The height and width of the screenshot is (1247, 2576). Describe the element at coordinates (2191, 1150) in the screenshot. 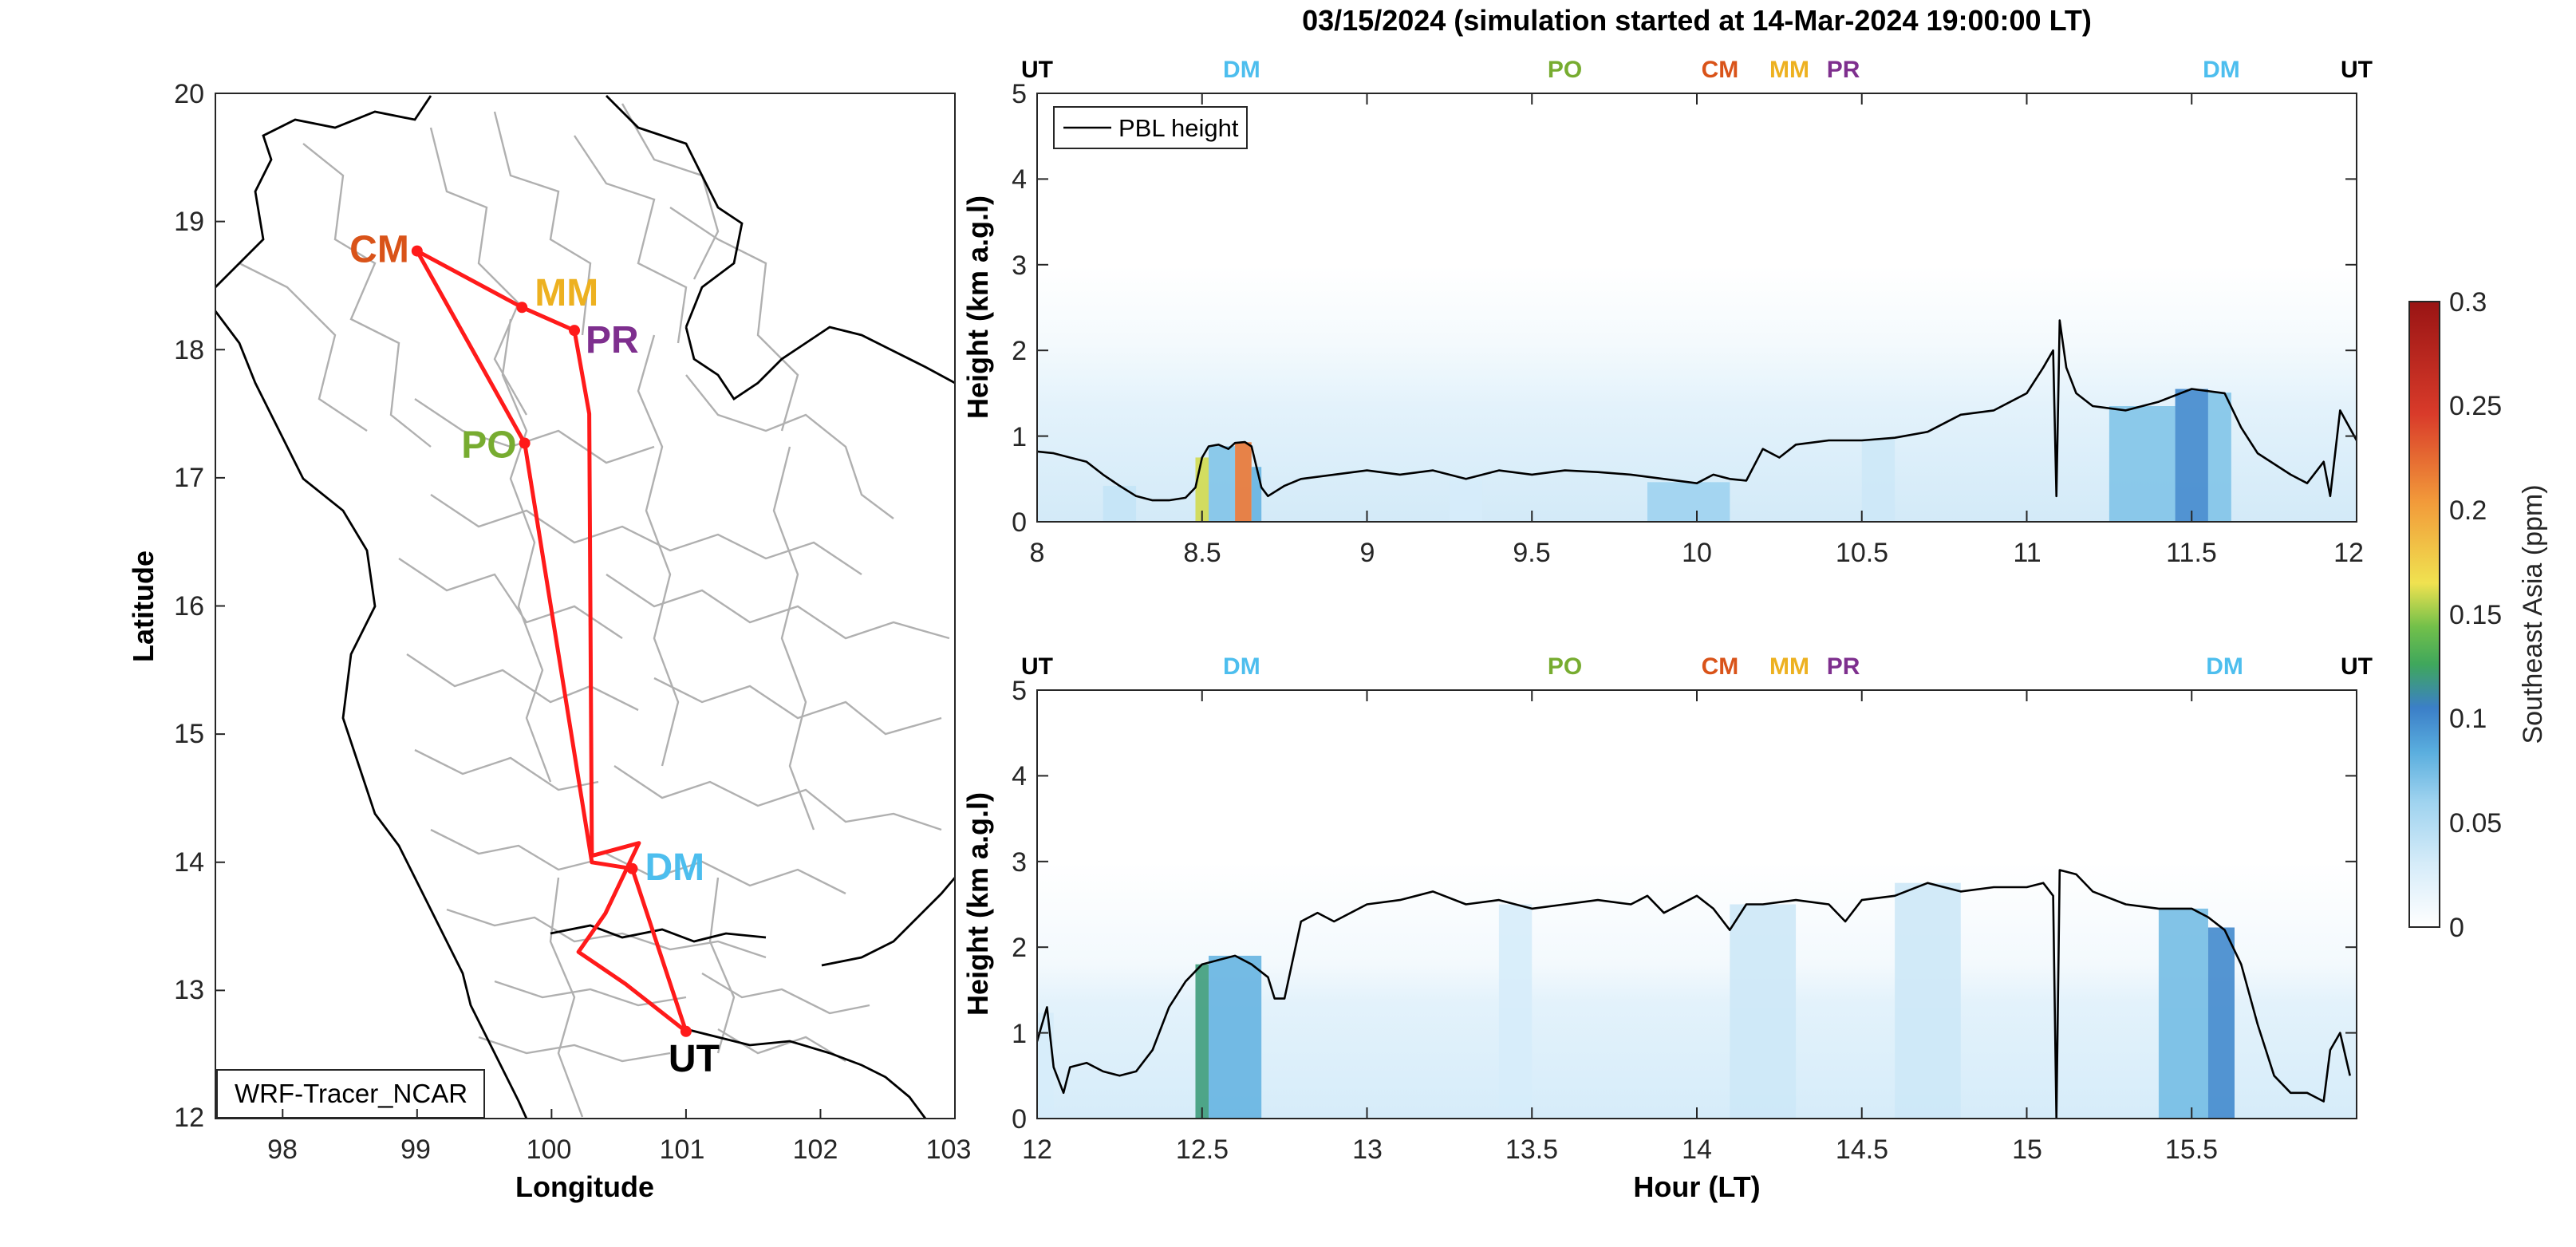

I see `bottom-xtick: 15.5` at that location.